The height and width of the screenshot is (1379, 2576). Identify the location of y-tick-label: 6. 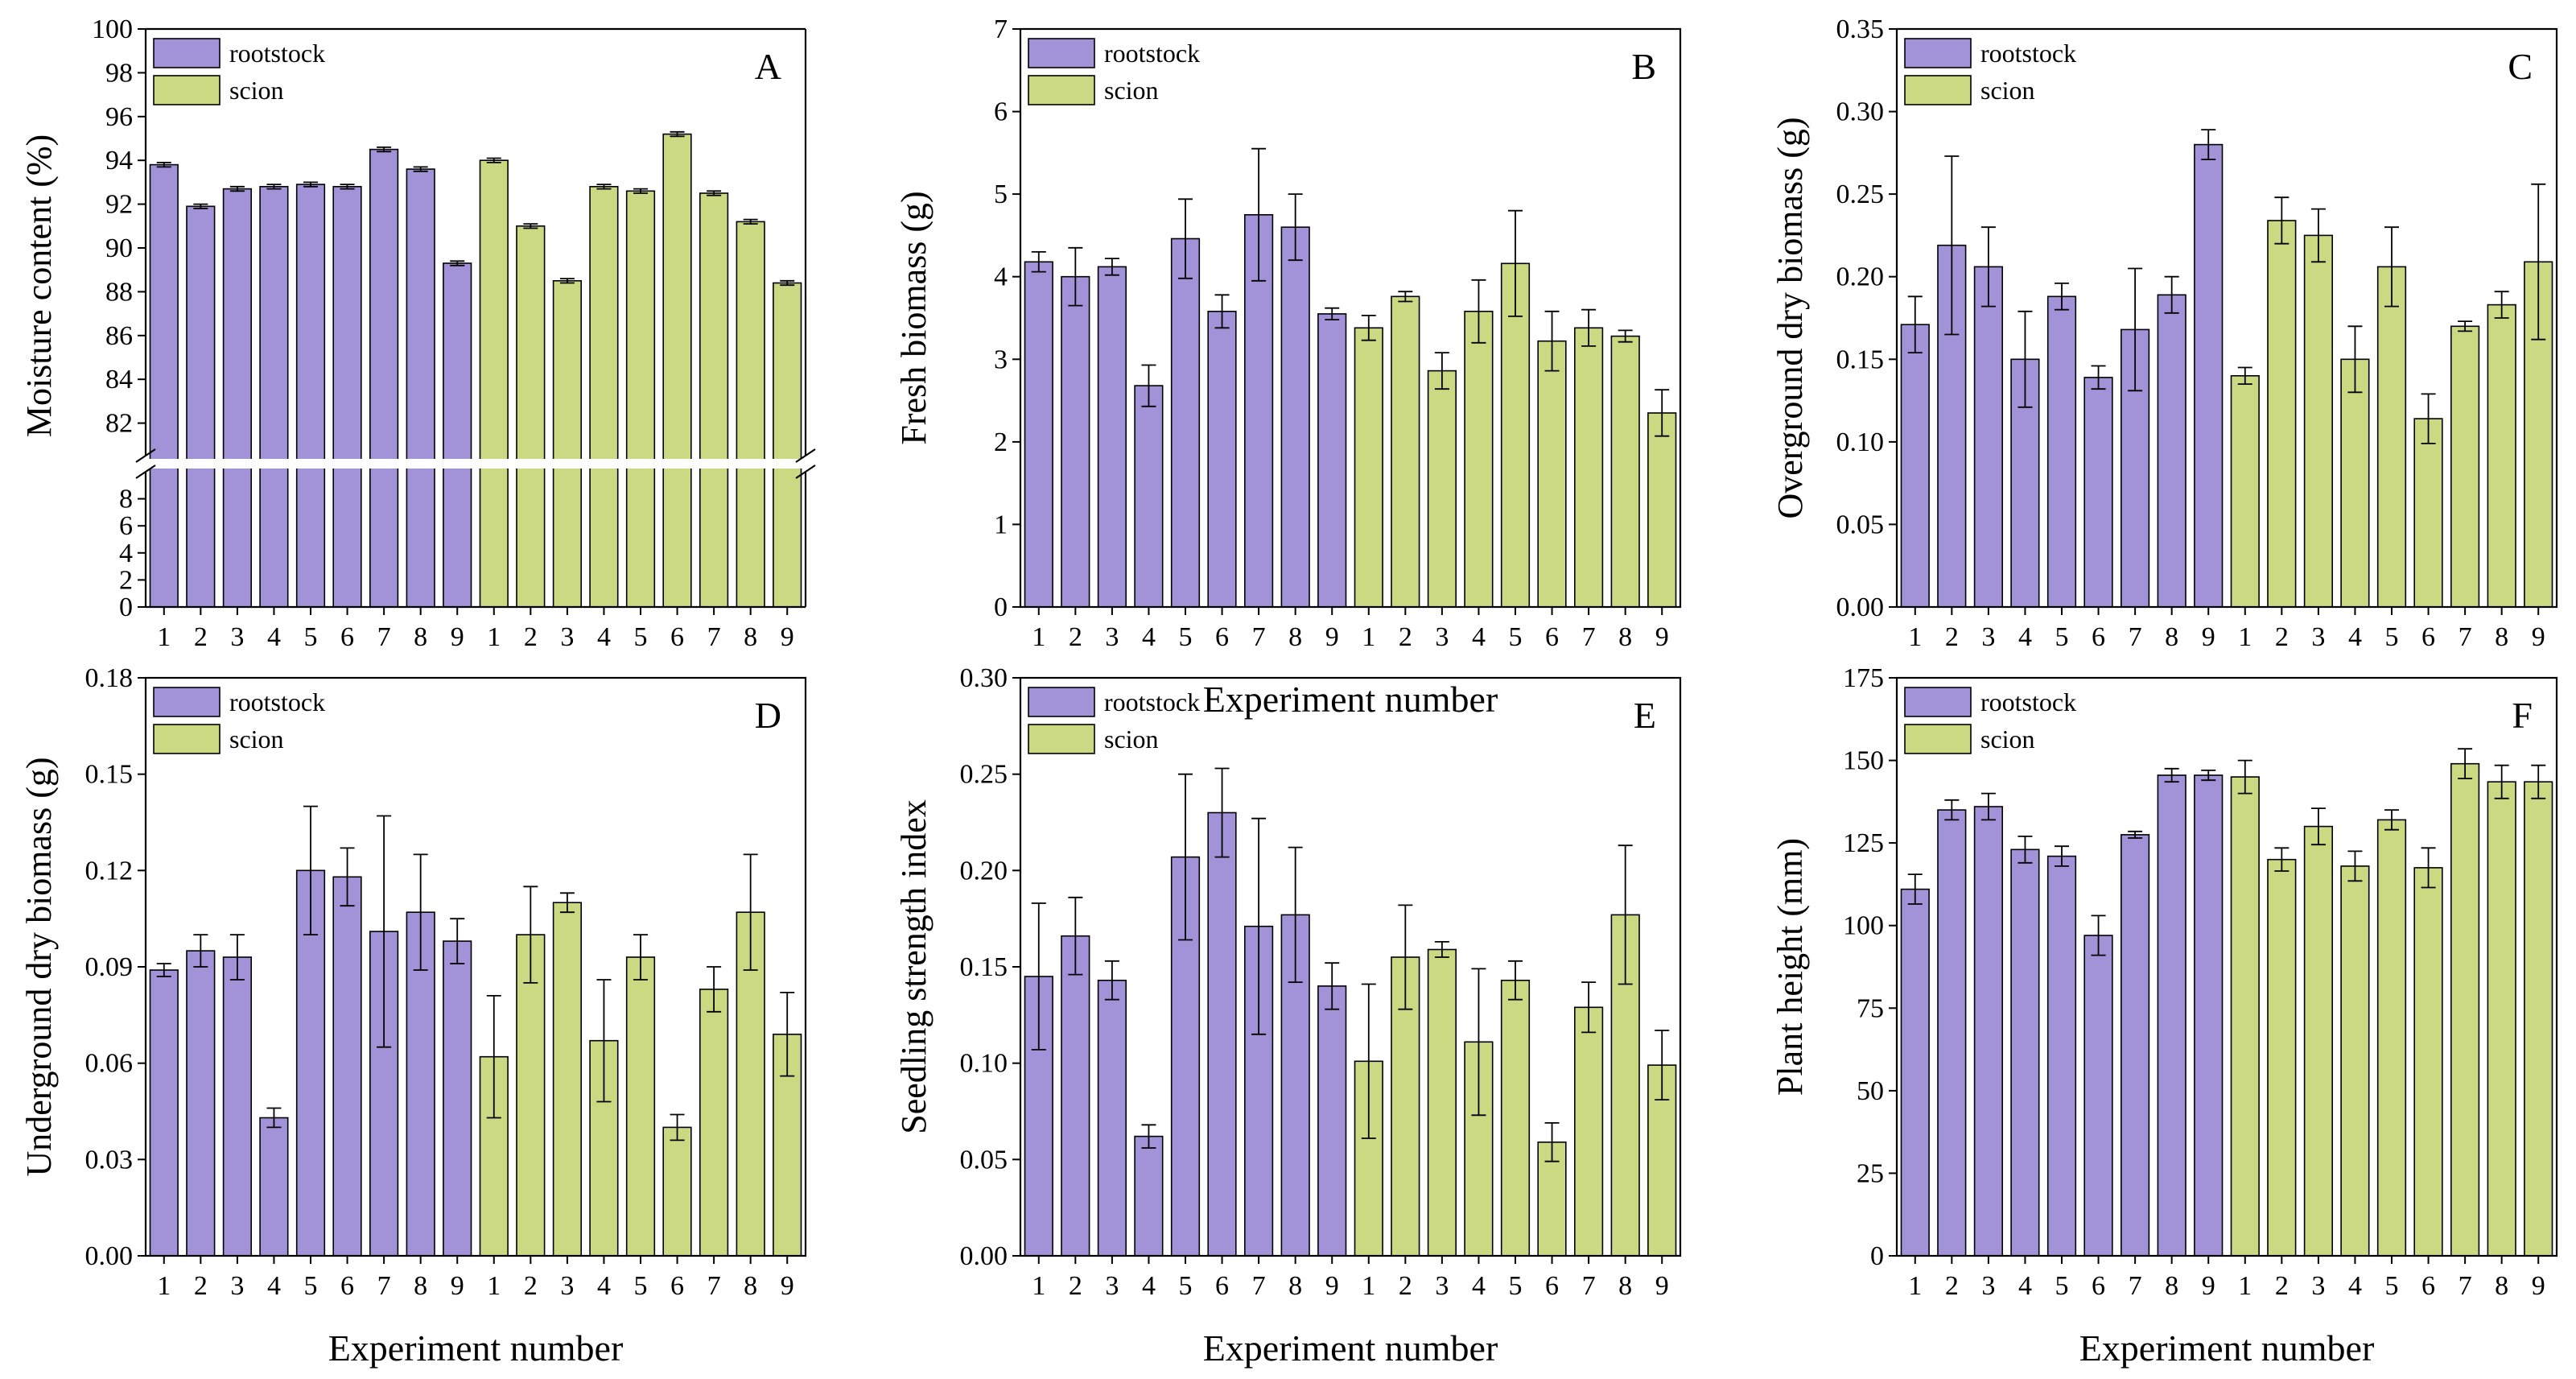
(1001, 112).